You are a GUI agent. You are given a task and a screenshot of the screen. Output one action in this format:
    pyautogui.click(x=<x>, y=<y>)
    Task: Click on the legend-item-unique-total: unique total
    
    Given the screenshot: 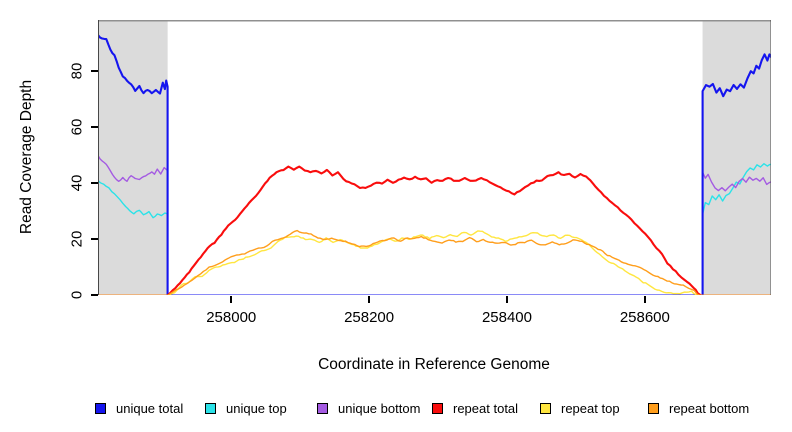 What is the action you would take?
    pyautogui.click(x=139, y=408)
    